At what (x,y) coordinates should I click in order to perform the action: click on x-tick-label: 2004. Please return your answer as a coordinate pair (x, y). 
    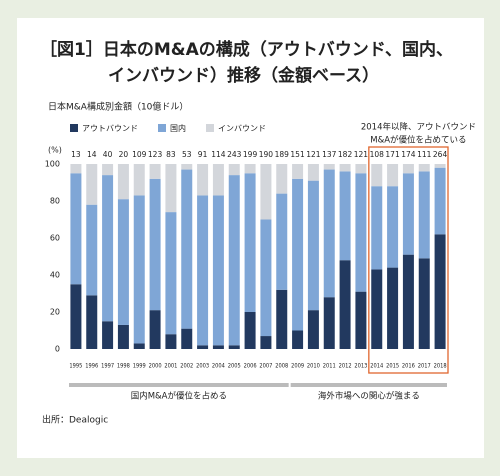
    Looking at the image, I should click on (218, 366).